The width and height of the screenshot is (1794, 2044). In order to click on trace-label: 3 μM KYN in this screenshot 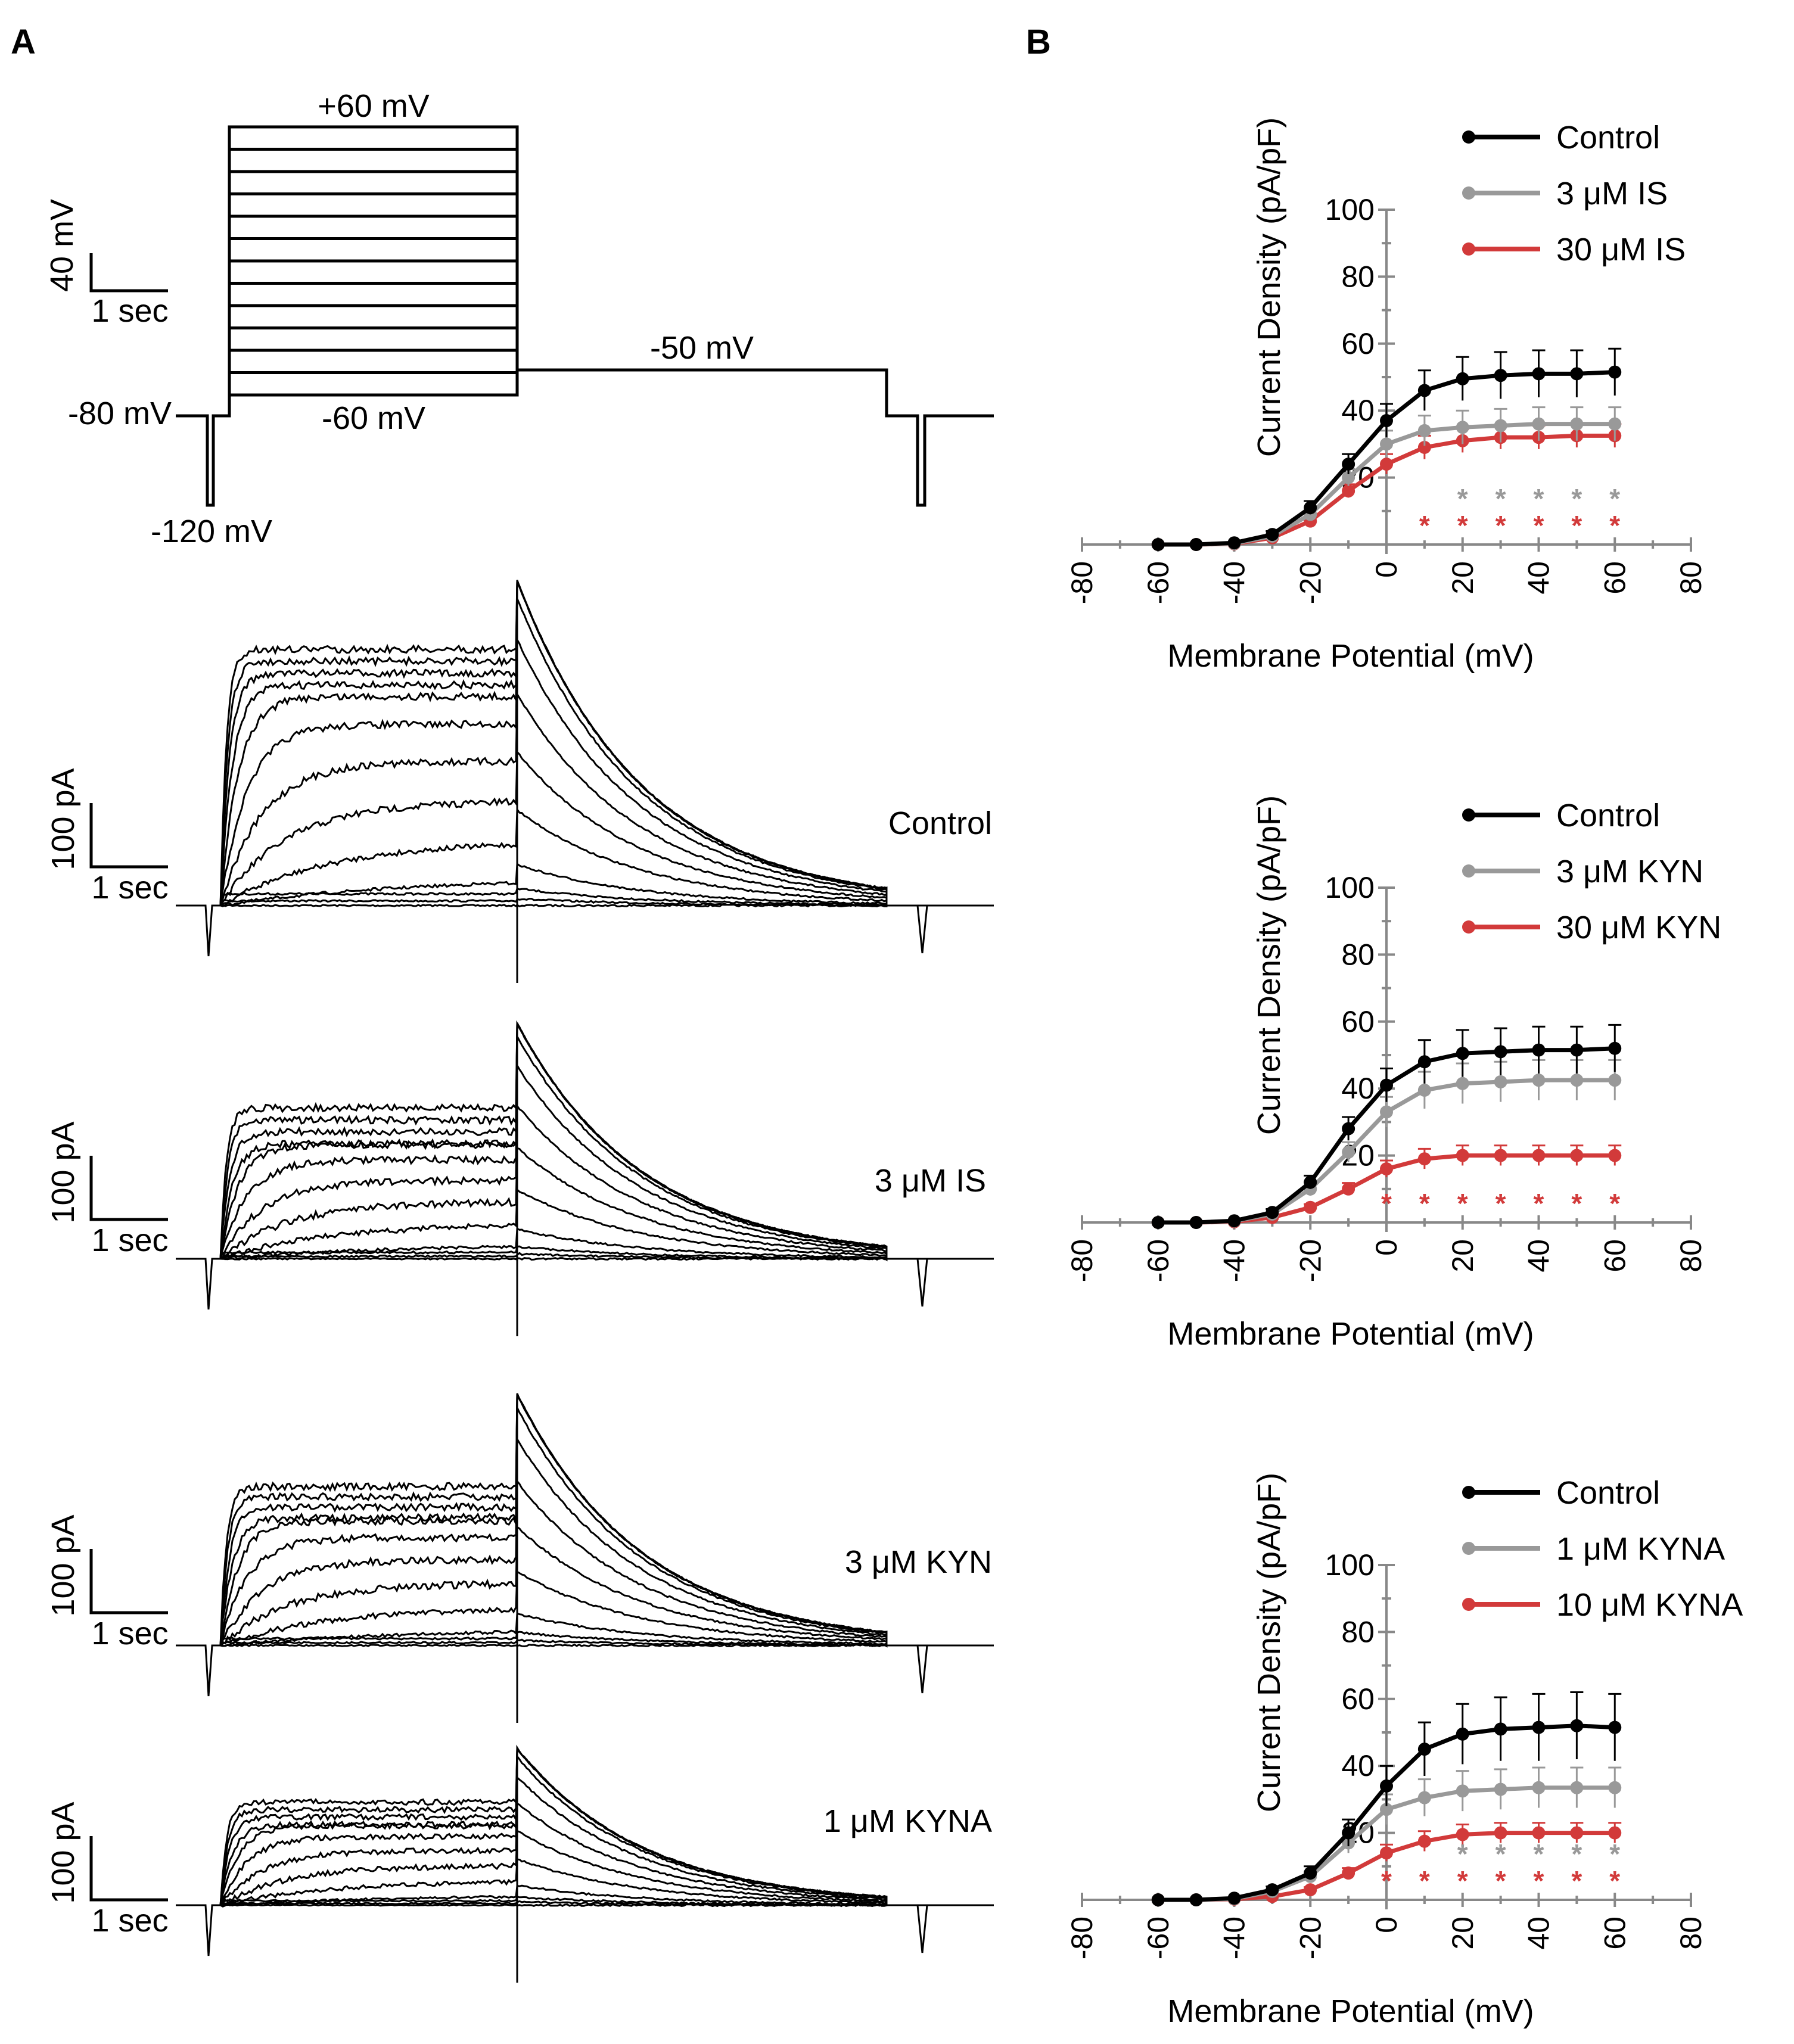, I will do `click(918, 1562)`.